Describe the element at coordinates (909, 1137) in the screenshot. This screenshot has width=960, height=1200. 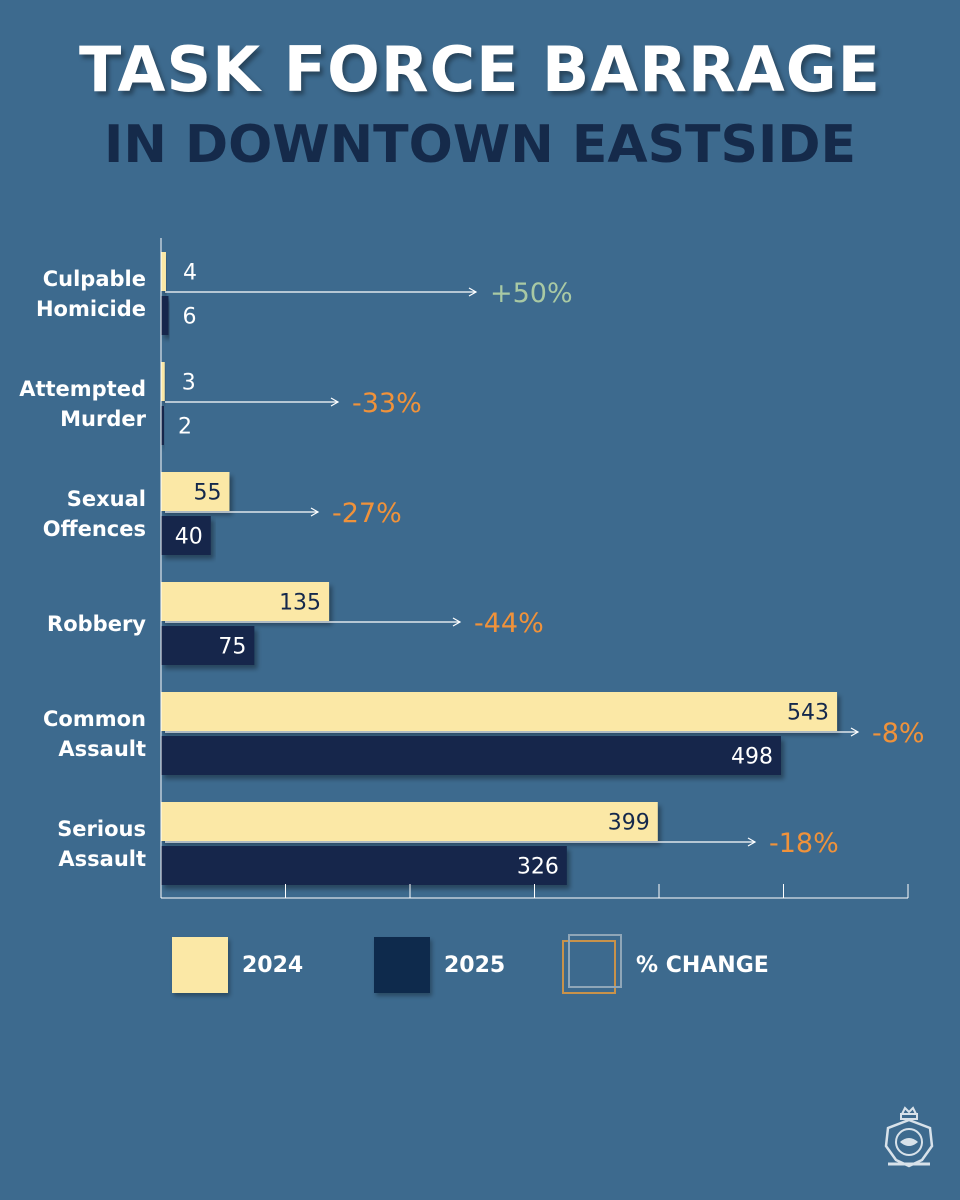
I see `police-crest-icon` at that location.